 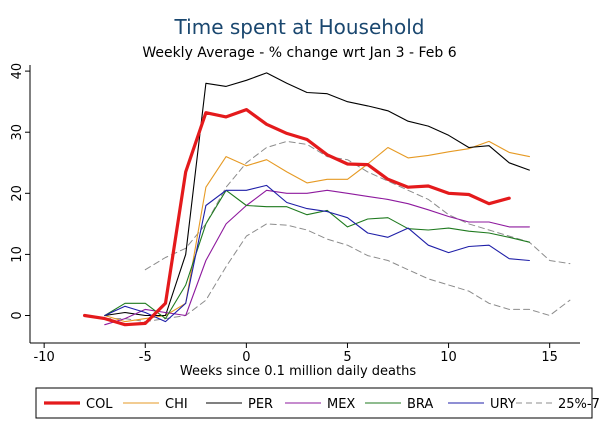 I want to click on y-tick-label: 30, so click(x=17, y=132).